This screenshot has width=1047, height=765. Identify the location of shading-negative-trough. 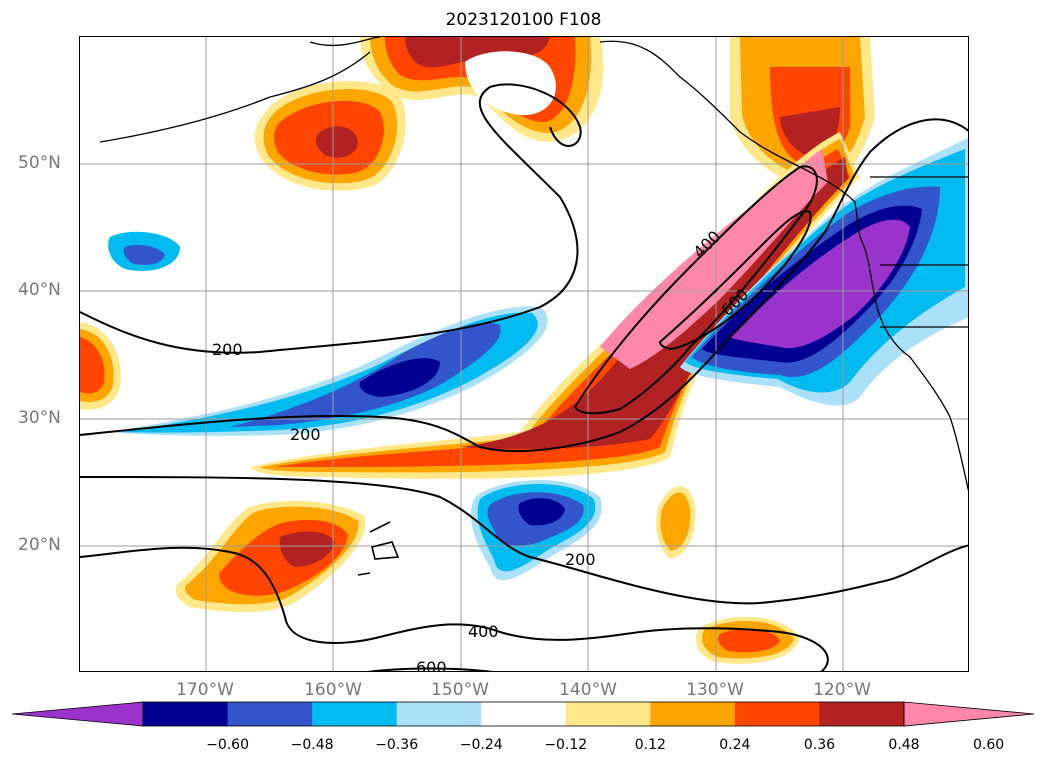
(824, 271).